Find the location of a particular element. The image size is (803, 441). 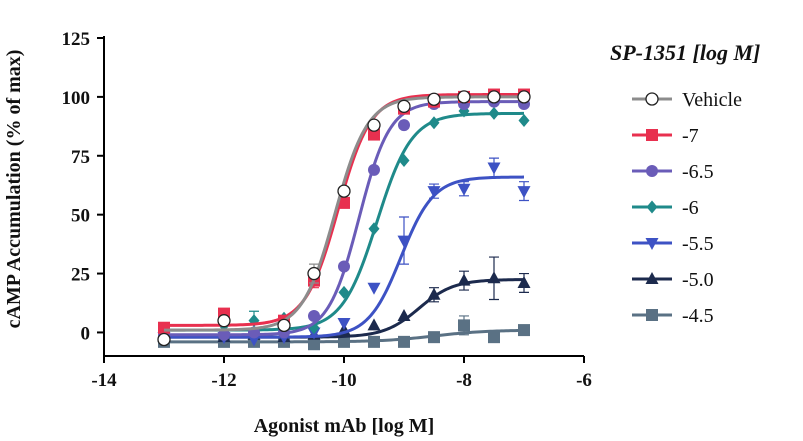

legend-item: -7 is located at coordinates (665, 136).